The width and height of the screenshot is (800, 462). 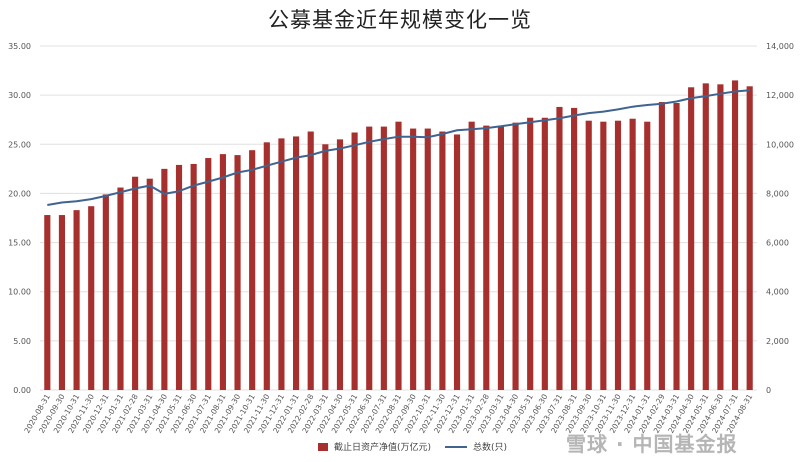 What do you see at coordinates (400, 20) in the screenshot?
I see `chart-title: 公募基金近年规模变化一览` at bounding box center [400, 20].